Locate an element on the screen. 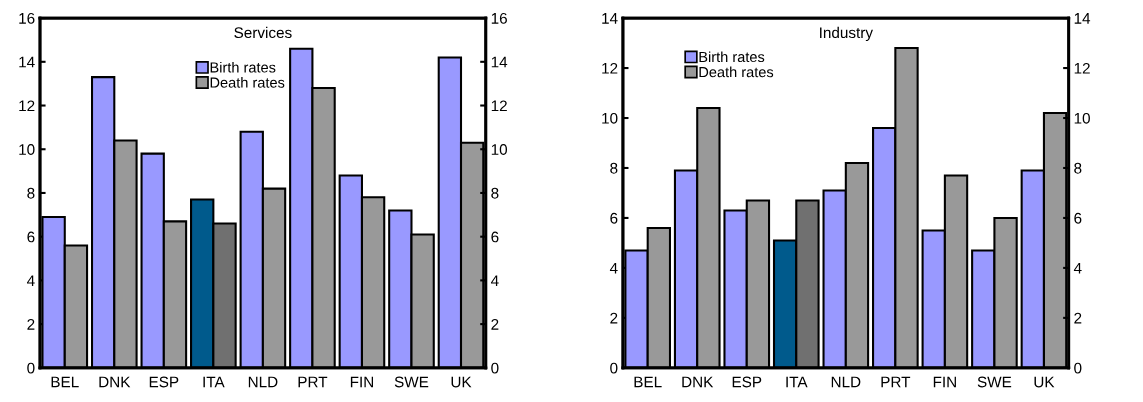 The image size is (1143, 402). y-tick-label: 16 is located at coordinates (27, 18).